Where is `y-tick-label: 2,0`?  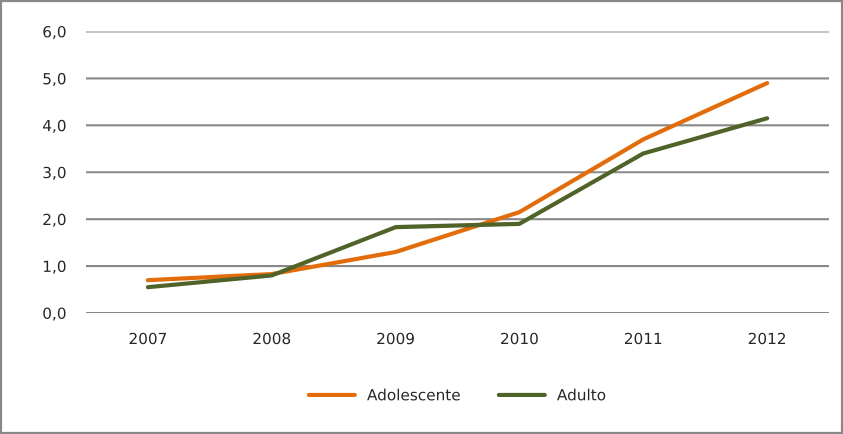 y-tick-label: 2,0 is located at coordinates (54, 220).